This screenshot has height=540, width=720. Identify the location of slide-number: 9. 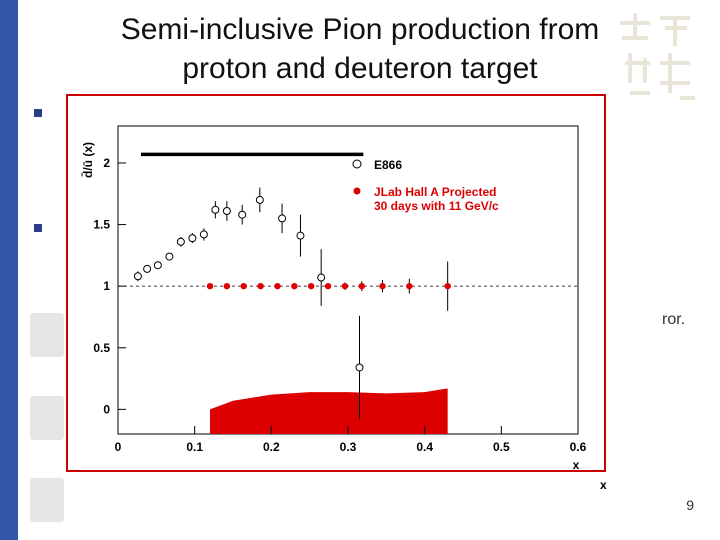
(690, 505).